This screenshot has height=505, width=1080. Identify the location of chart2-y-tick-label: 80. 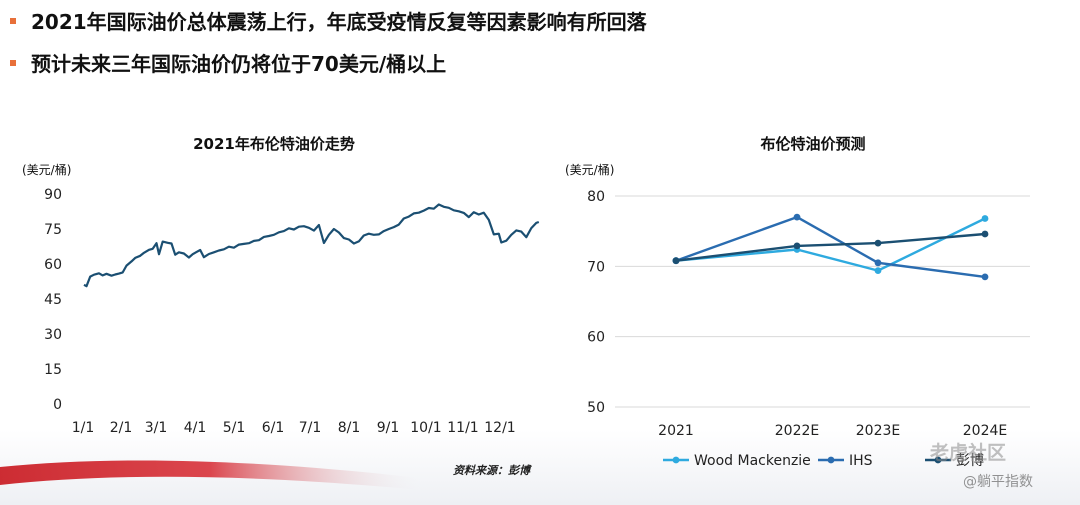
(596, 197).